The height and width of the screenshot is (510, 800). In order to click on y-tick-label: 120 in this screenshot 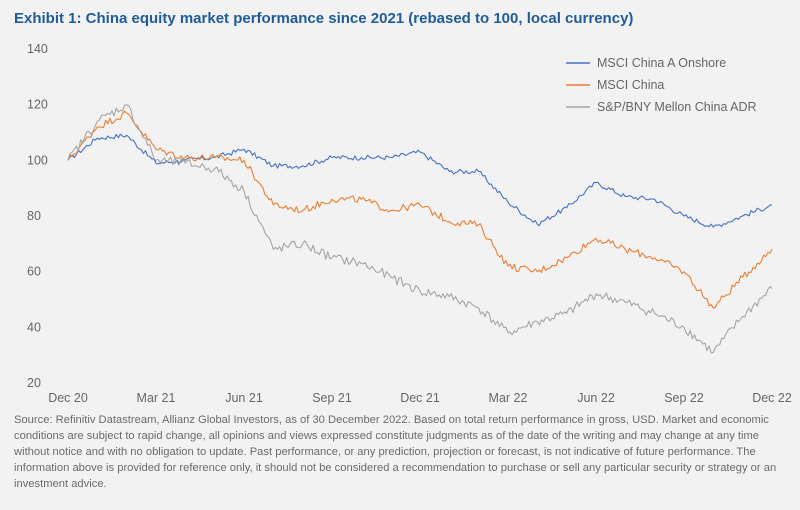, I will do `click(37, 105)`.